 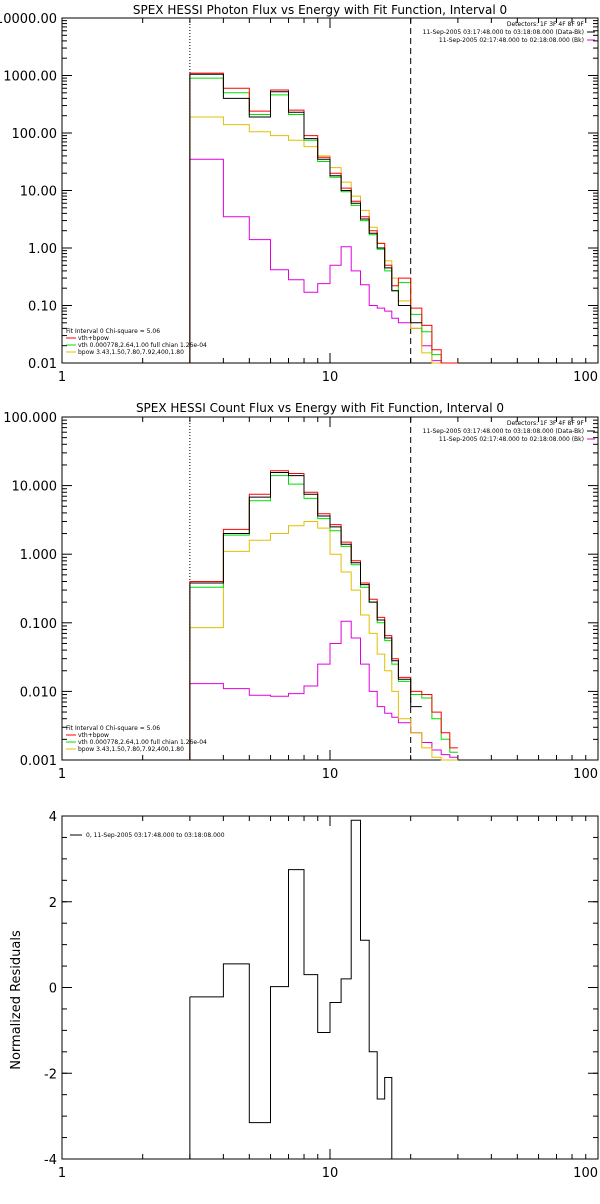 I want to click on y-tick-label: 10000.00, so click(x=28, y=19).